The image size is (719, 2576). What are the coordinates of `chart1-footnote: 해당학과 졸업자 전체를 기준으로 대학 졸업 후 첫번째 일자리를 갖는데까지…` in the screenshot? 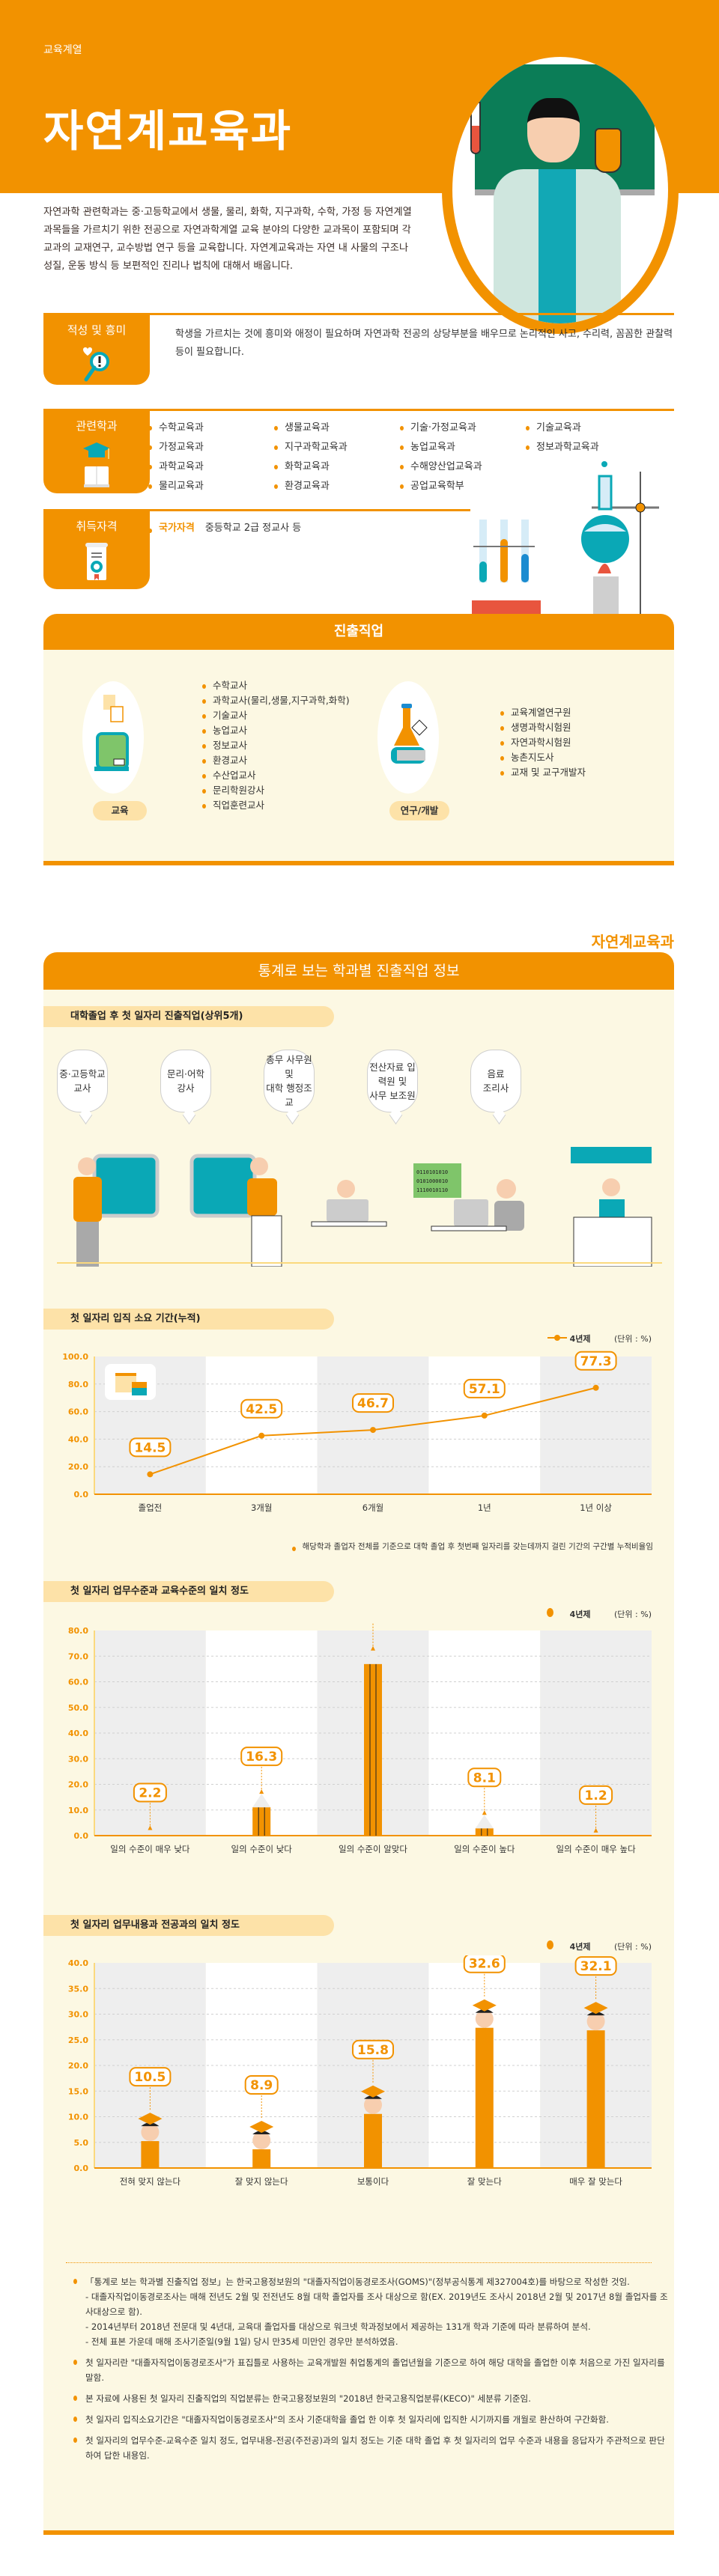 It's located at (472, 1547).